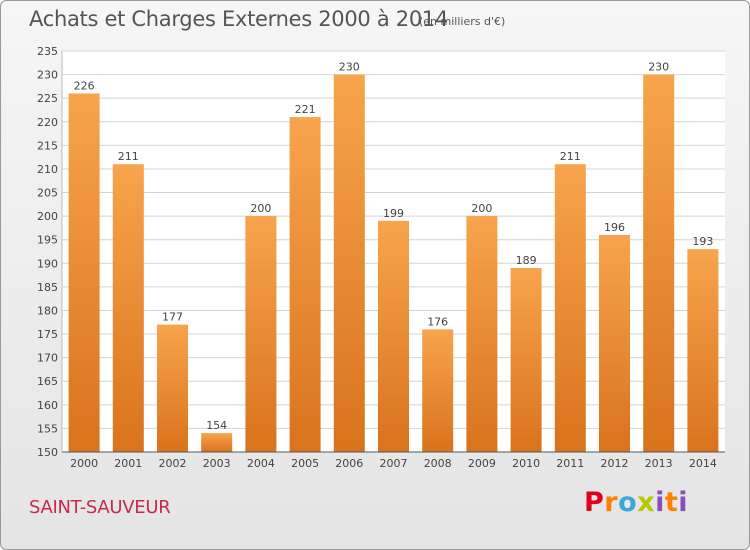  Describe the element at coordinates (47, 263) in the screenshot. I see `y-tick-label: 190` at that location.